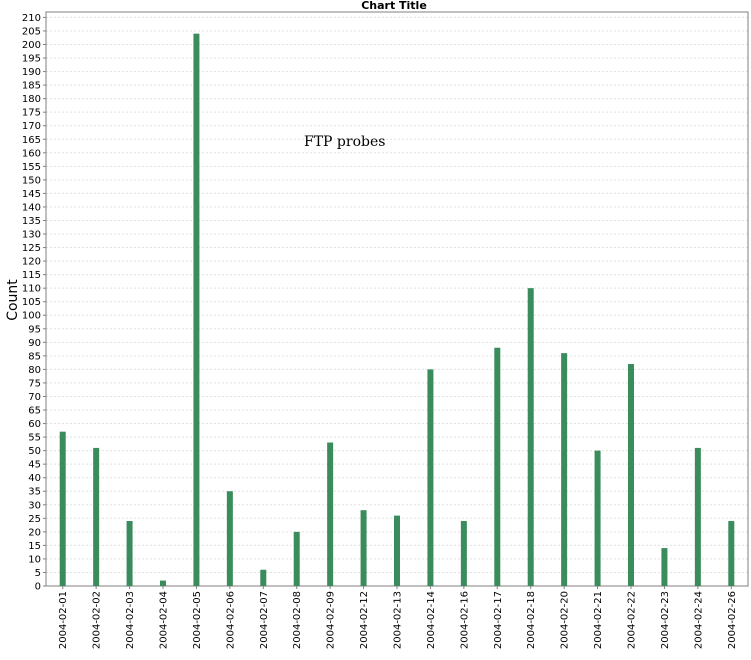  I want to click on x-tick-label: 2004-02-08, so click(297, 620).